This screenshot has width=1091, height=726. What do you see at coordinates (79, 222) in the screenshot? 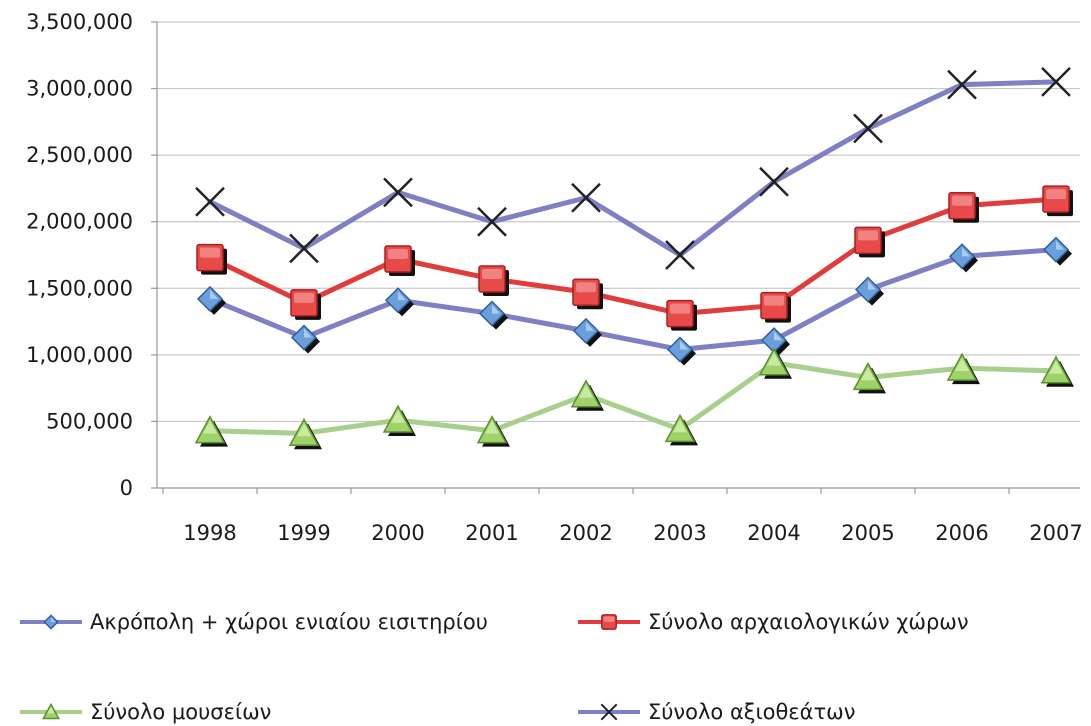
I see `y-tick-label: 2,000,000` at bounding box center [79, 222].